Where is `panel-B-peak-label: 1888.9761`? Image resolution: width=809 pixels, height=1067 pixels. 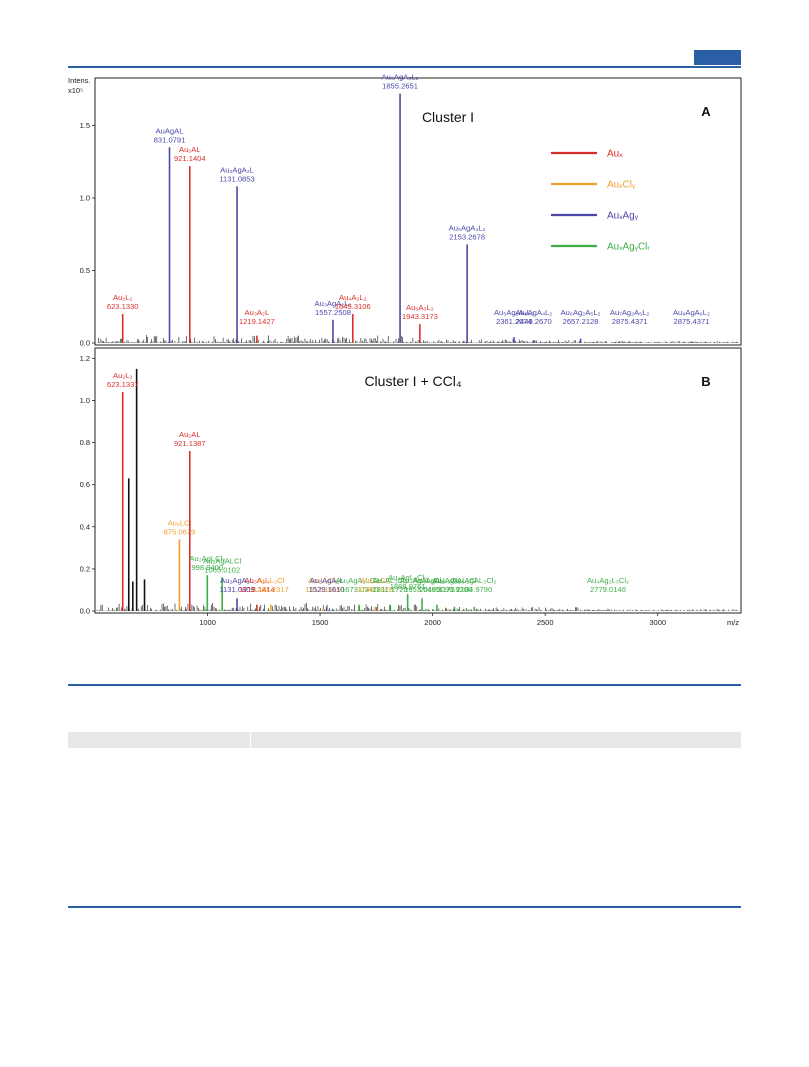 panel-B-peak-label: 1888.9761 is located at coordinates (408, 586).